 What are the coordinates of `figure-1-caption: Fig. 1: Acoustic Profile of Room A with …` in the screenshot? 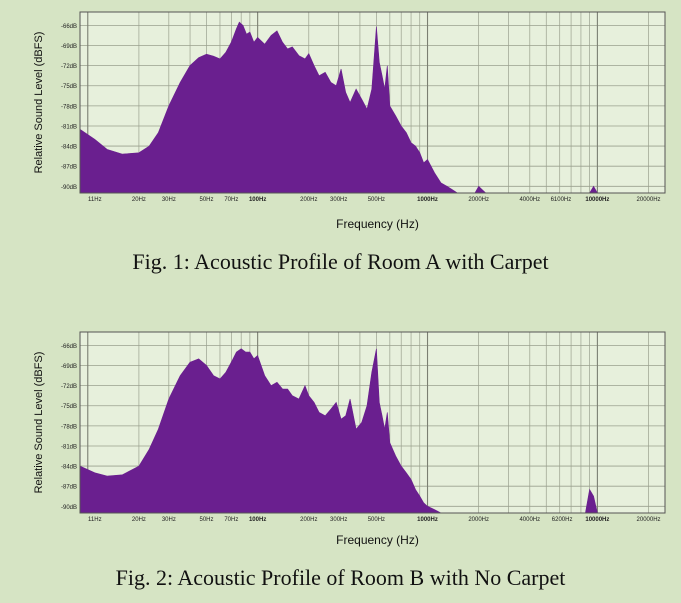 It's located at (340, 261).